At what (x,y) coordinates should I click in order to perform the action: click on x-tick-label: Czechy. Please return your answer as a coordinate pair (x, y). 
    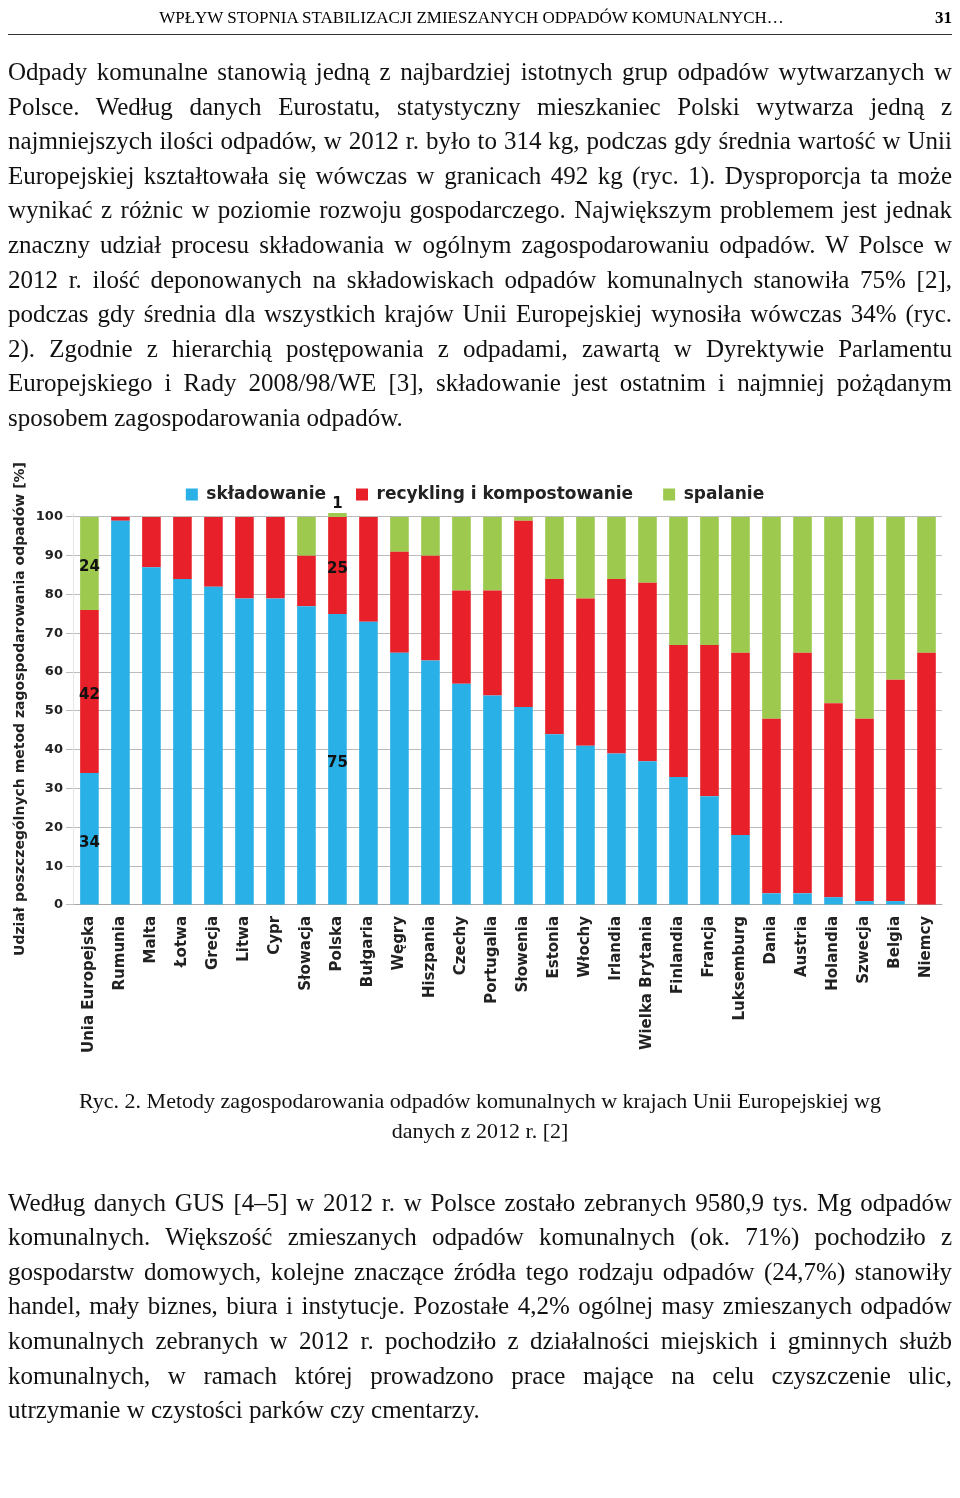
    Looking at the image, I should click on (460, 945).